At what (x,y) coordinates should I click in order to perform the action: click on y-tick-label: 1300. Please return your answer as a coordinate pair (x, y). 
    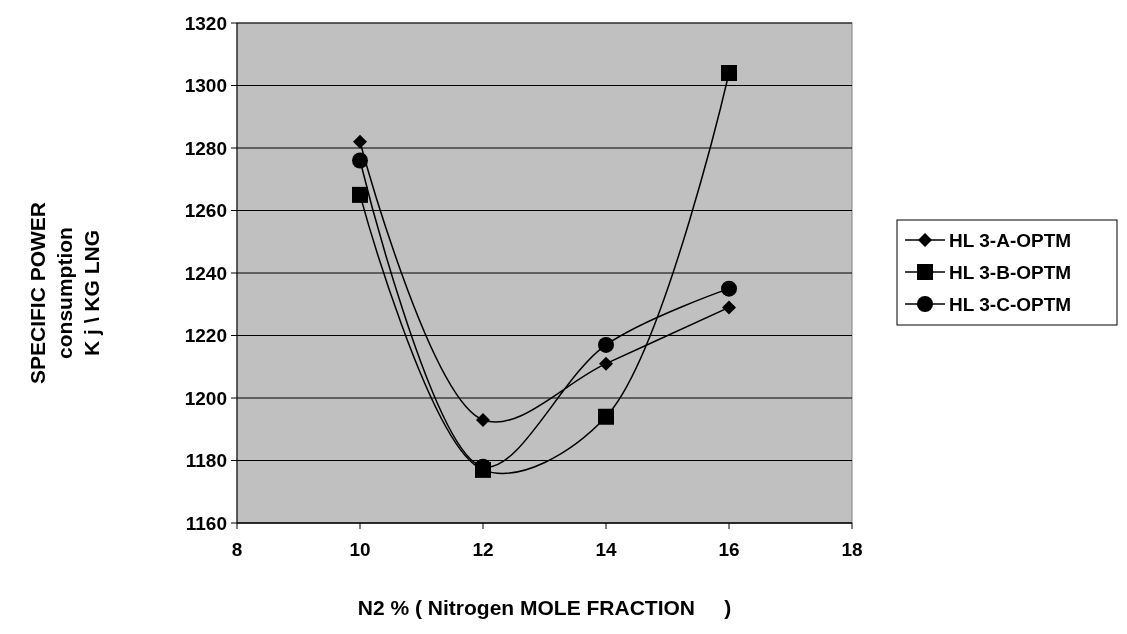
    Looking at the image, I should click on (205, 86).